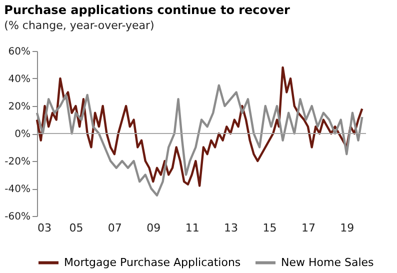 Image resolution: width=397 pixels, height=273 pixels. What do you see at coordinates (76, 228) in the screenshot?
I see `x-tick-label: 05` at bounding box center [76, 228].